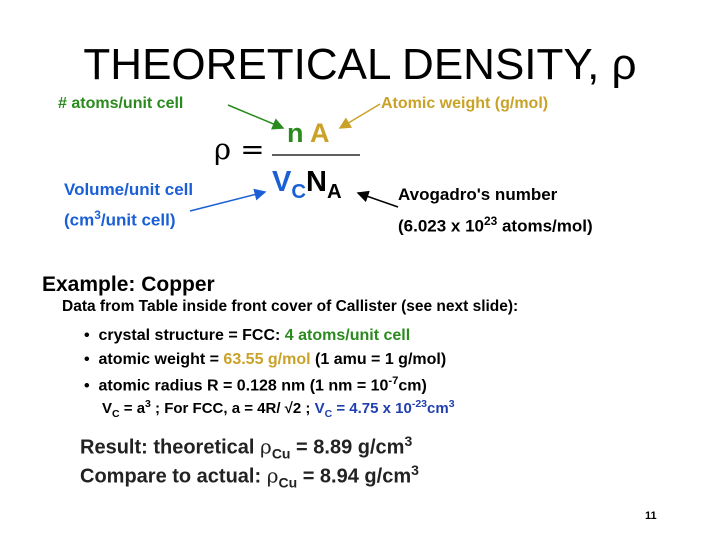 This screenshot has height=540, width=720. Describe the element at coordinates (347, 335) in the screenshot. I see `t: 4 atoms/unit cell` at that location.